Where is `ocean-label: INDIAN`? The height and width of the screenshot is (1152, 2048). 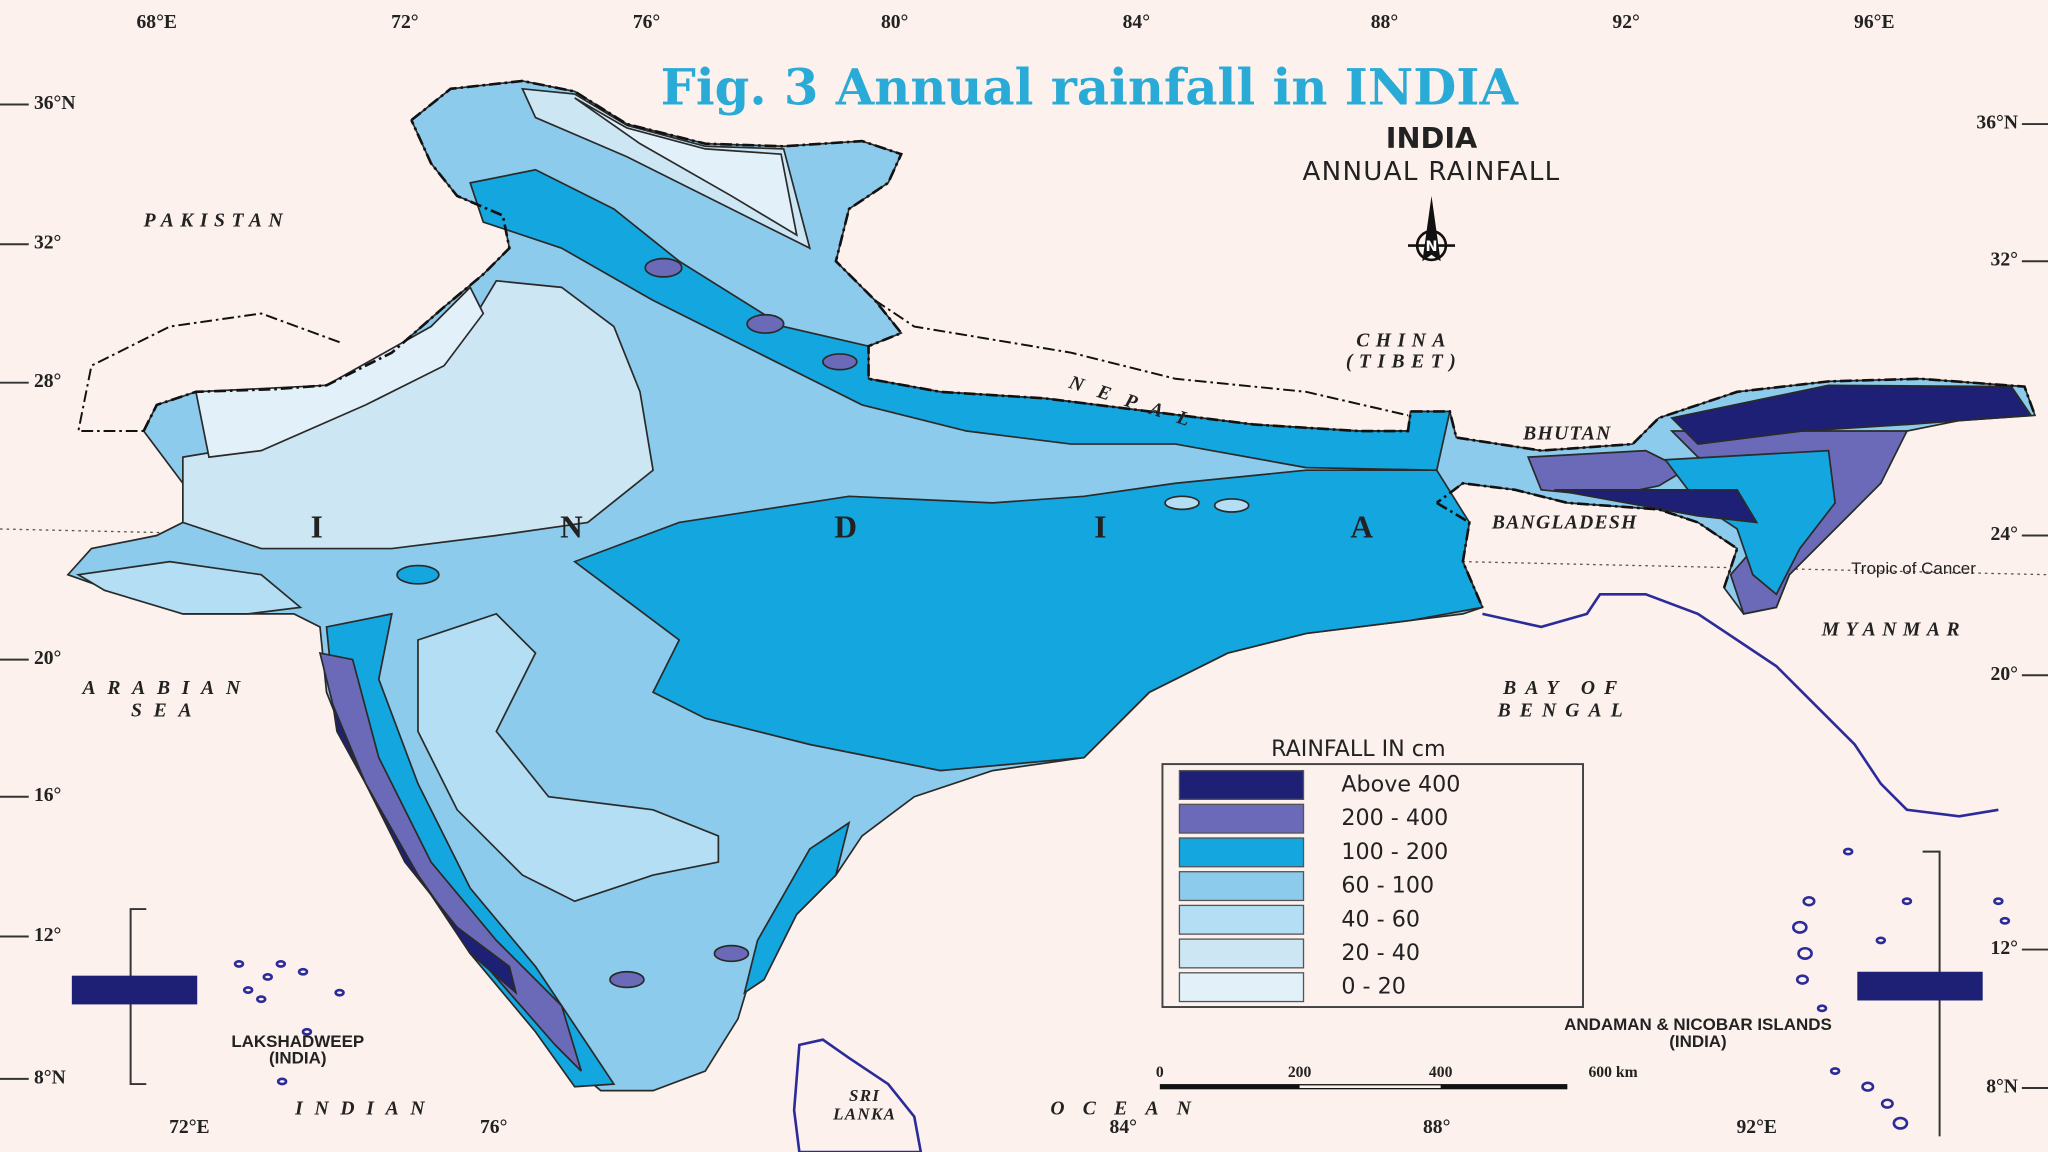 ocean-label: INDIAN is located at coordinates (365, 1109).